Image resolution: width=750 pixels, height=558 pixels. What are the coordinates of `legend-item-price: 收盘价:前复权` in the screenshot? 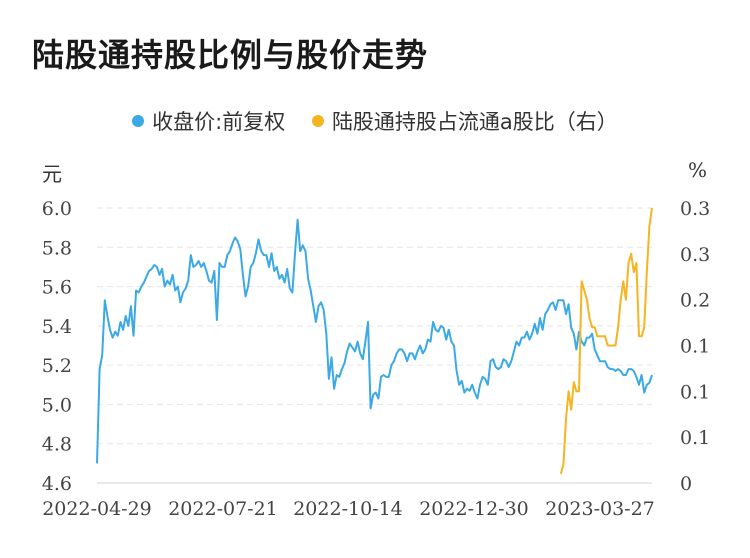 It's located at (208, 121).